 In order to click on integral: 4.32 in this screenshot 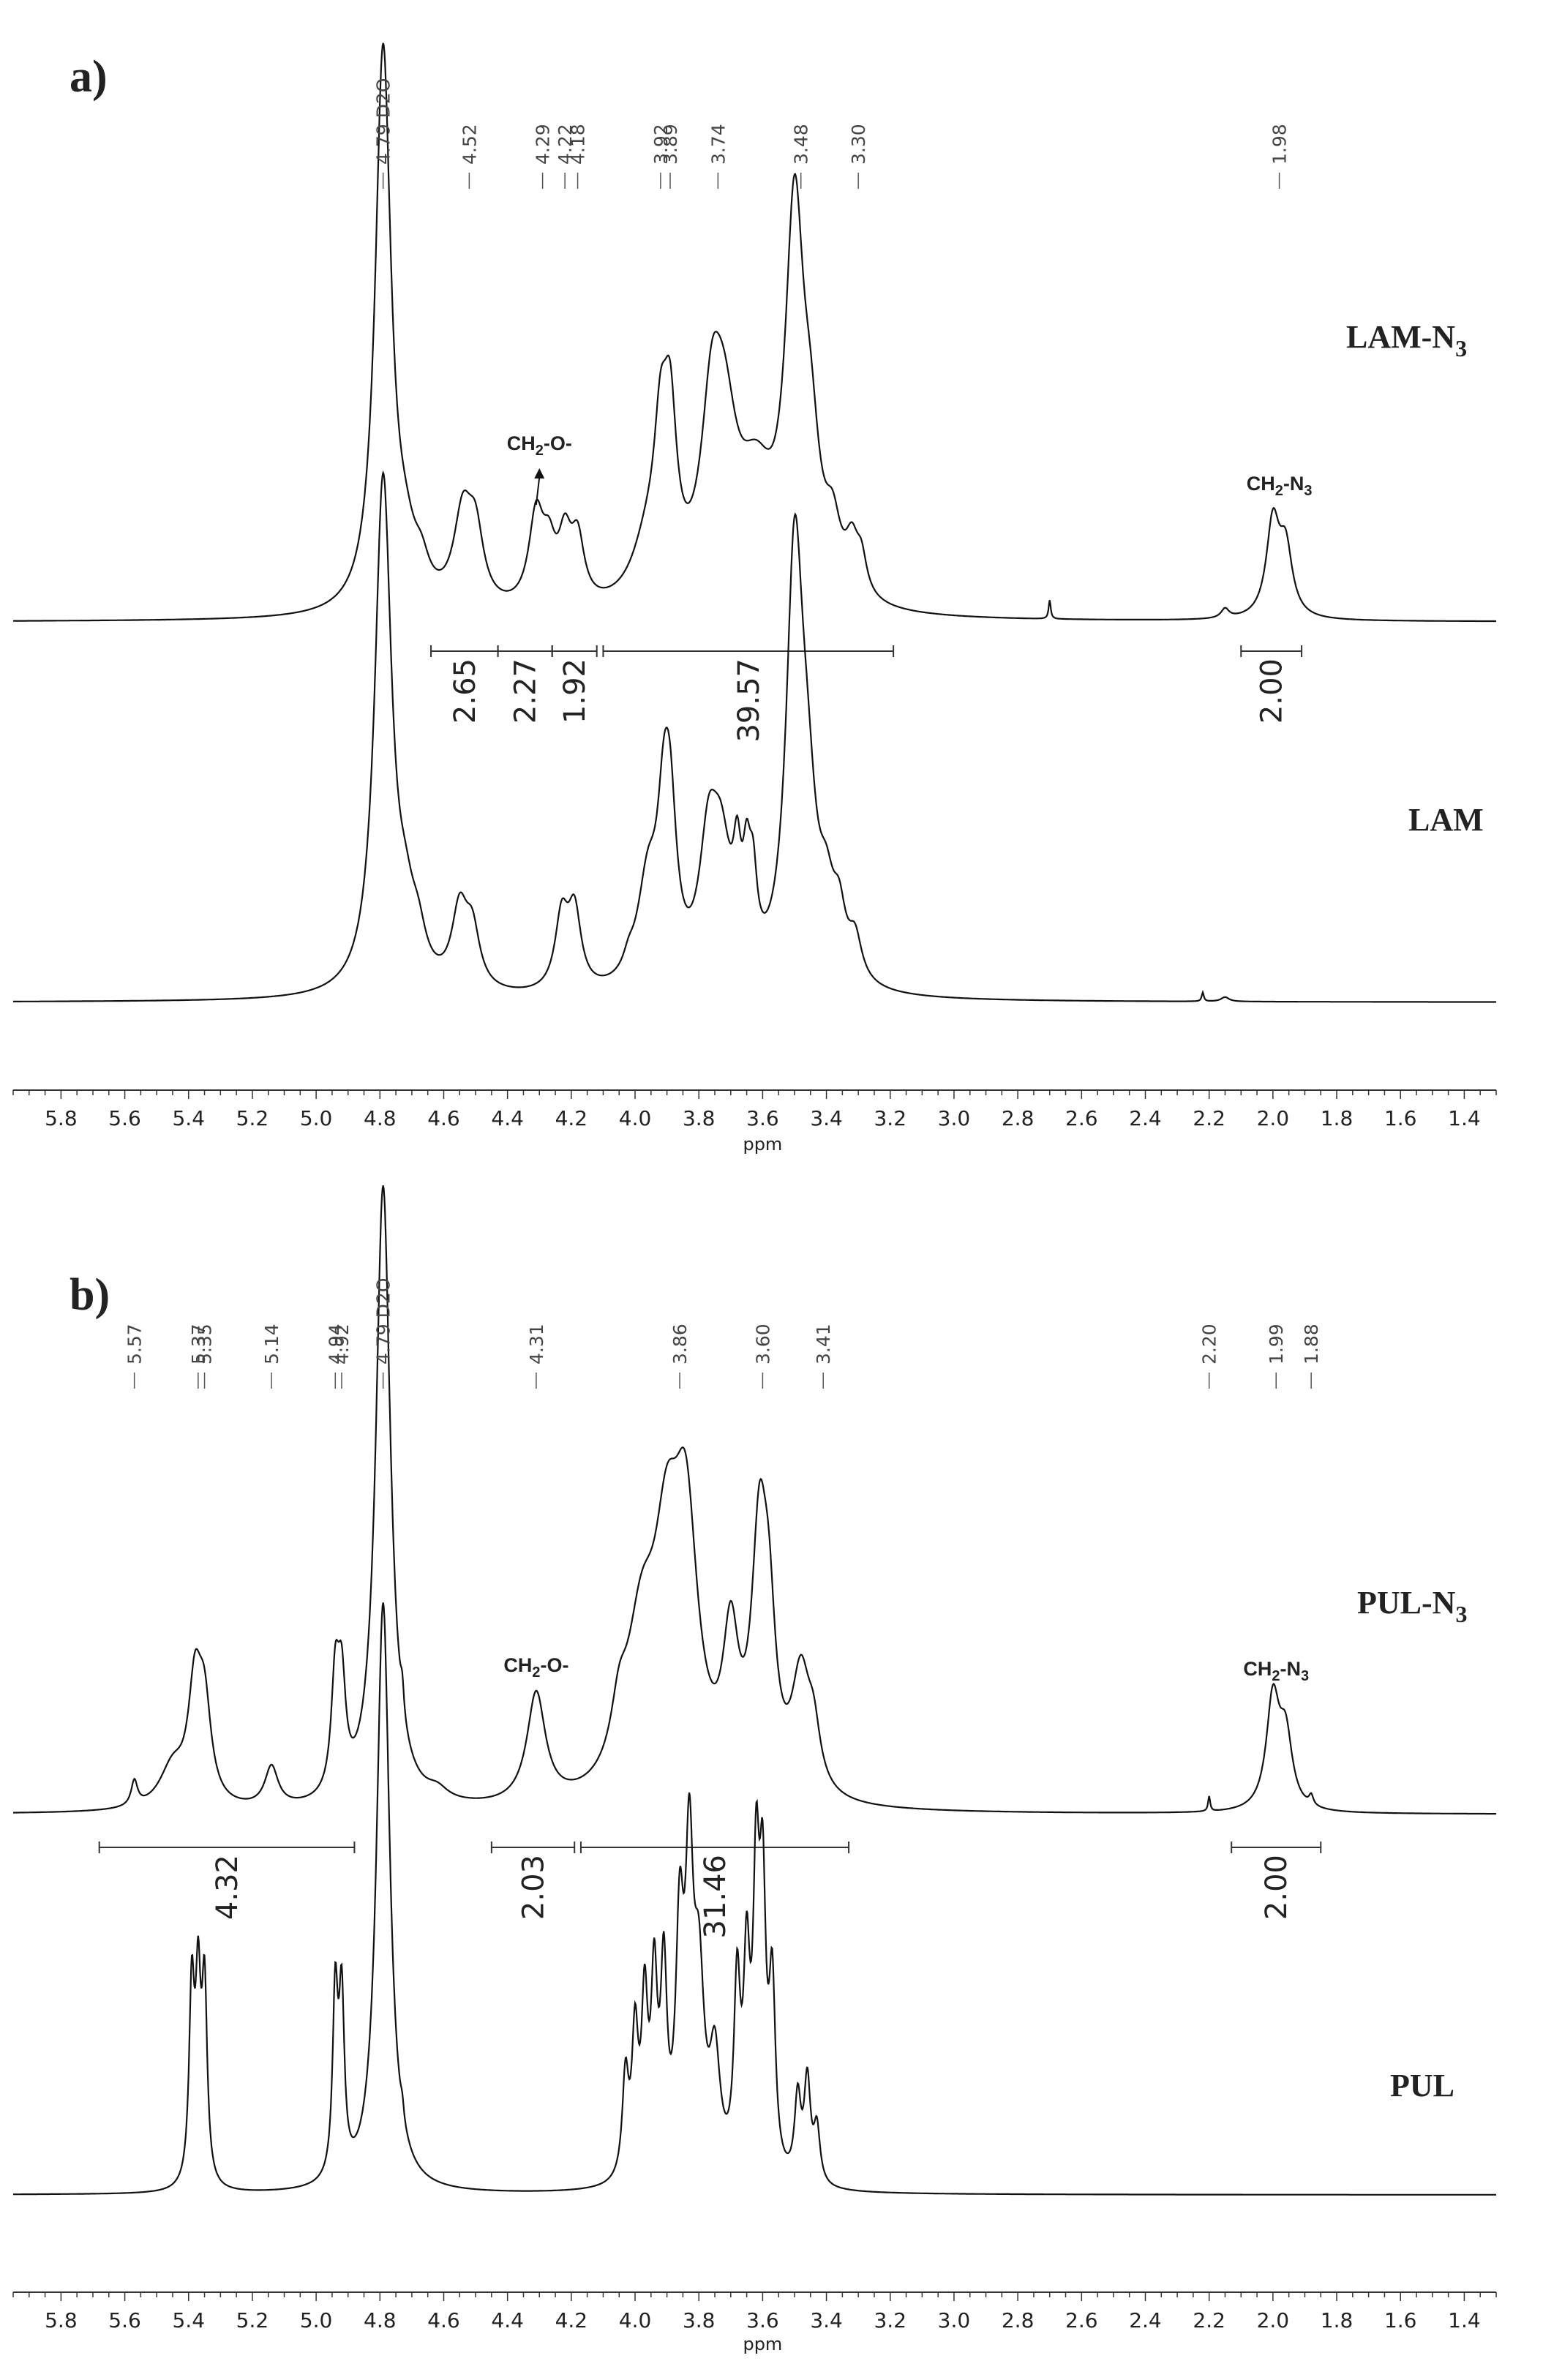, I will do `click(227, 1881)`.